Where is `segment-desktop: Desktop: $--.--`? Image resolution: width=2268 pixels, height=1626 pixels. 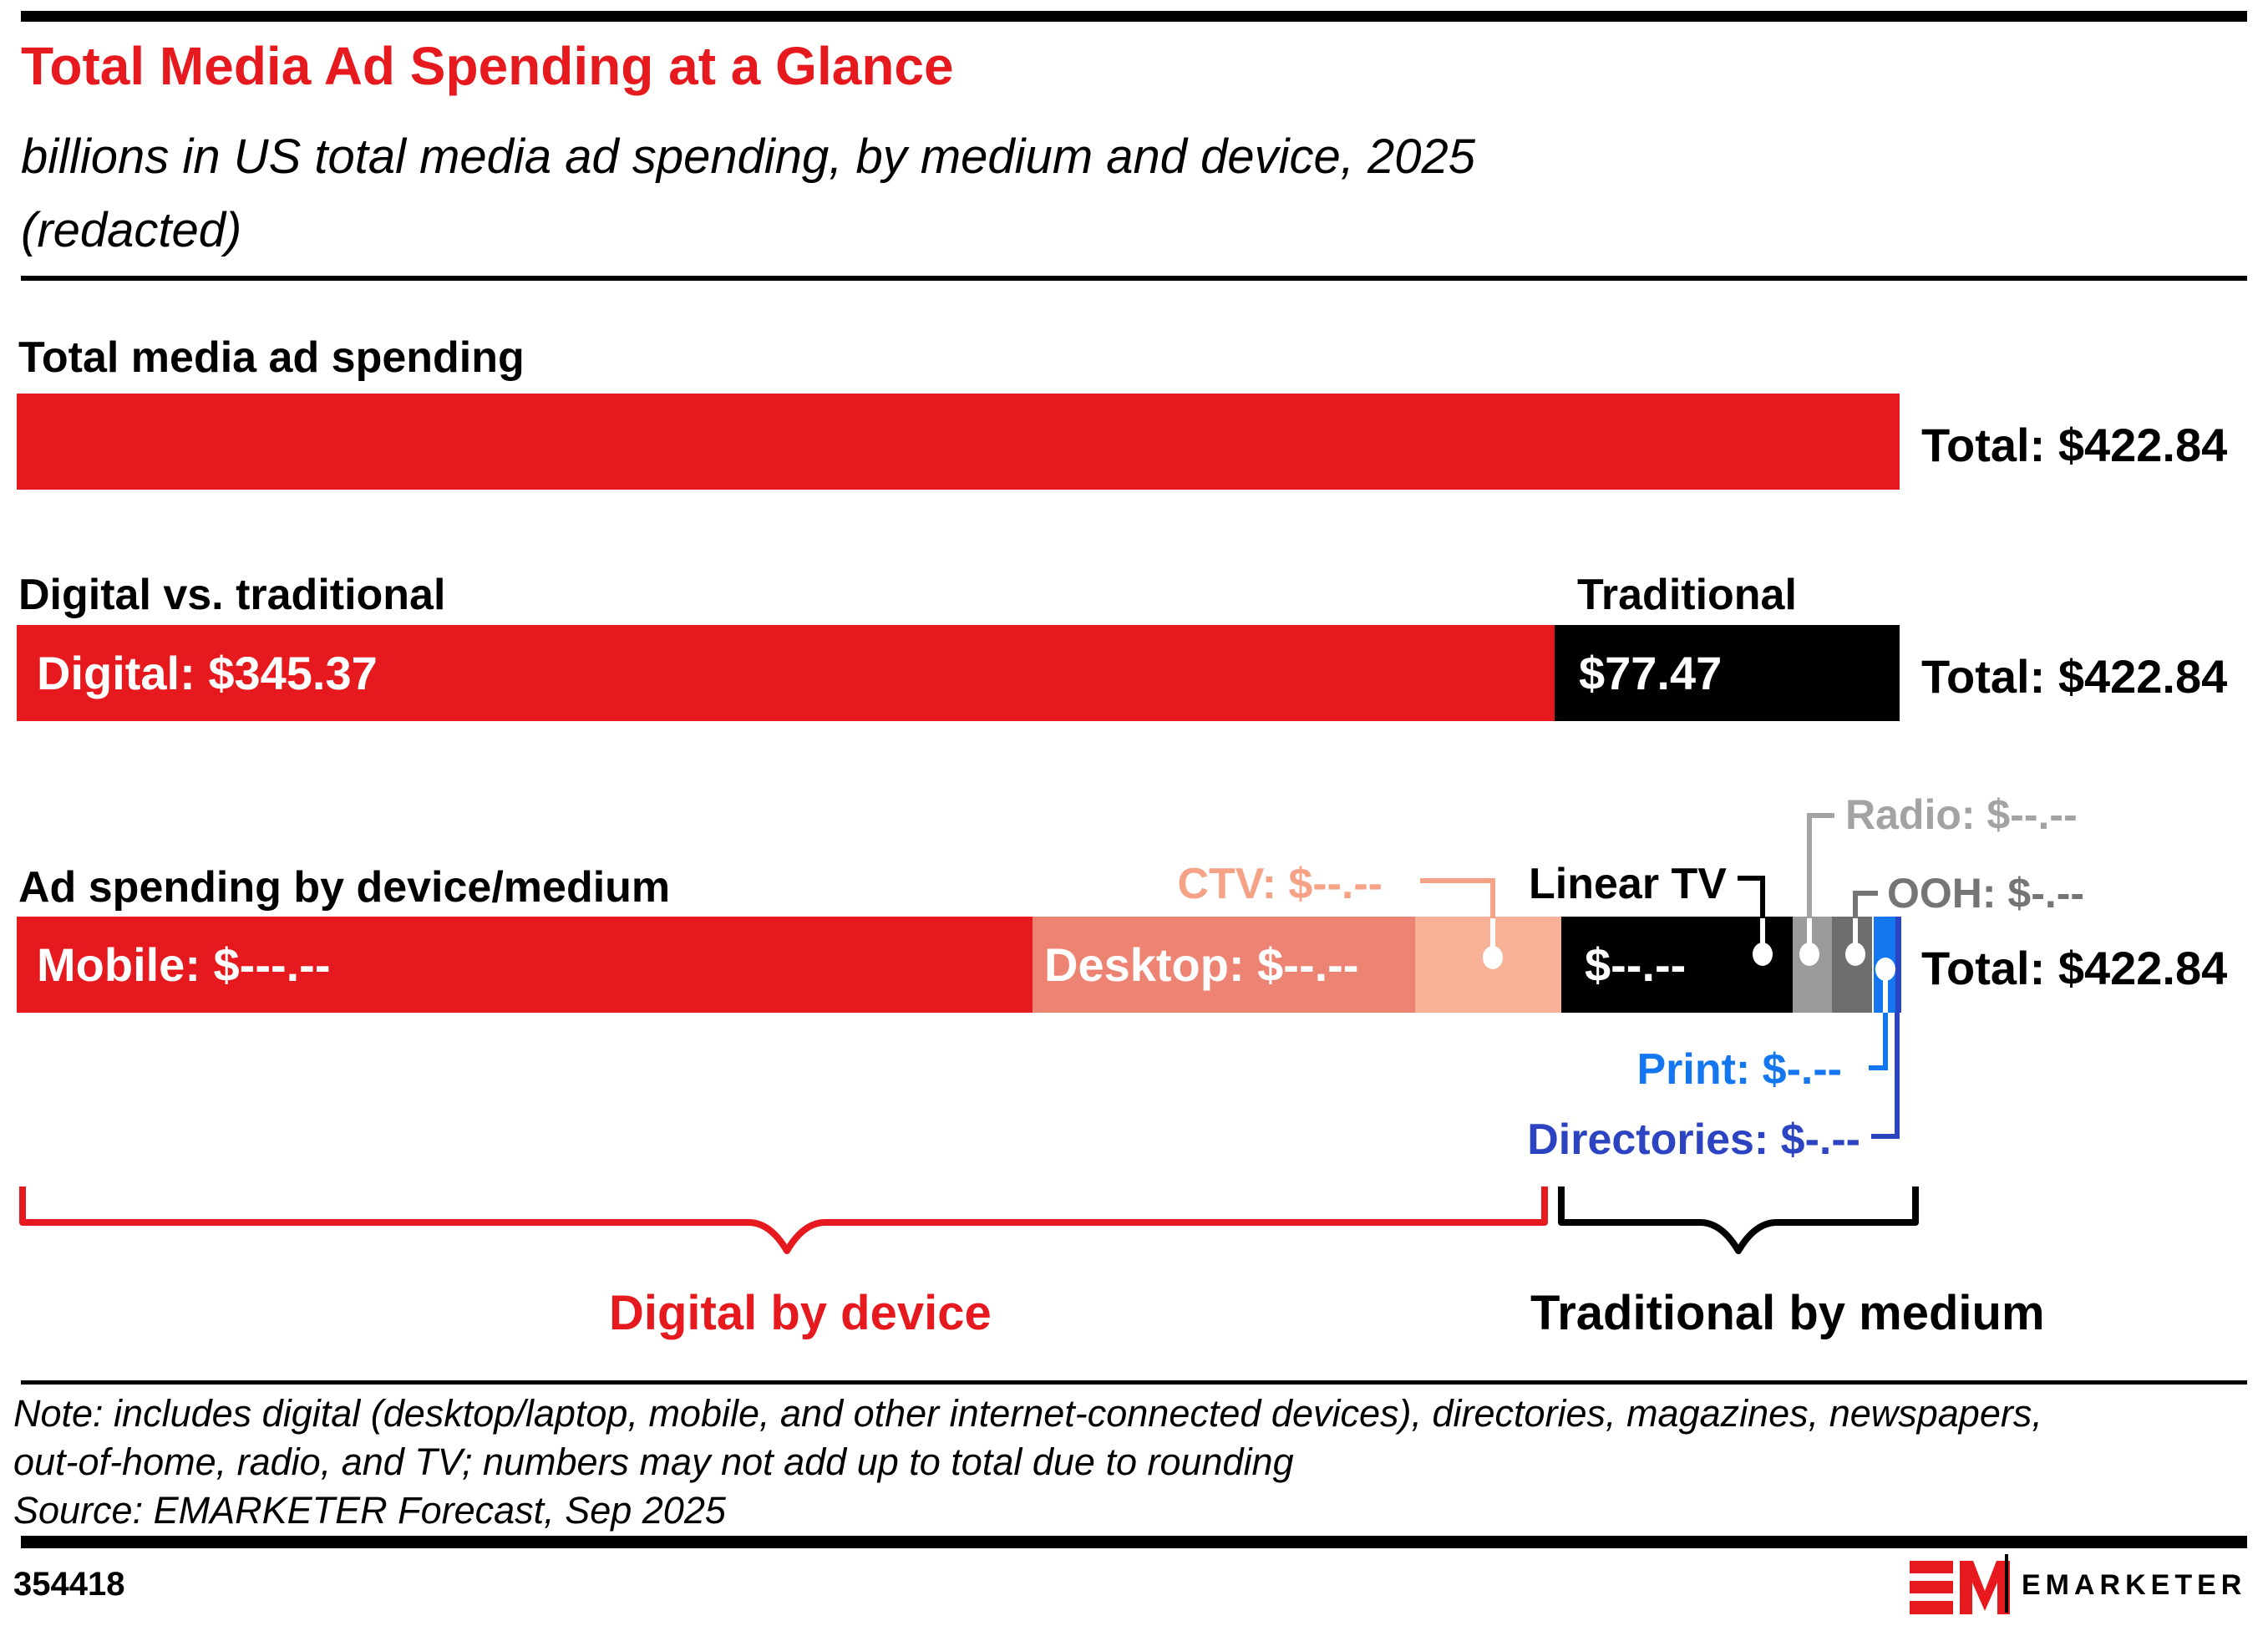 segment-desktop: Desktop: $--.-- is located at coordinates (1224, 965).